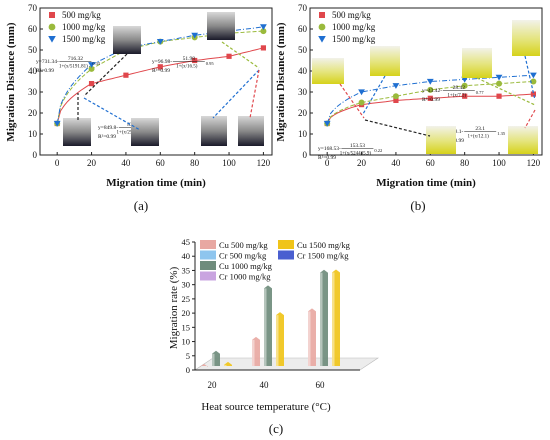 This screenshot has height=440, width=550. I want to click on y-tick-label: 70, so click(303, 8).